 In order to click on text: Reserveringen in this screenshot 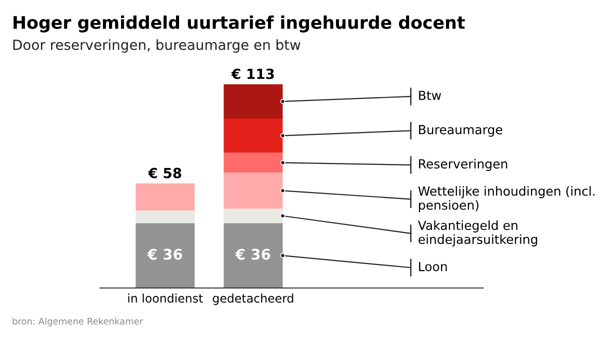, I will do `click(463, 164)`.